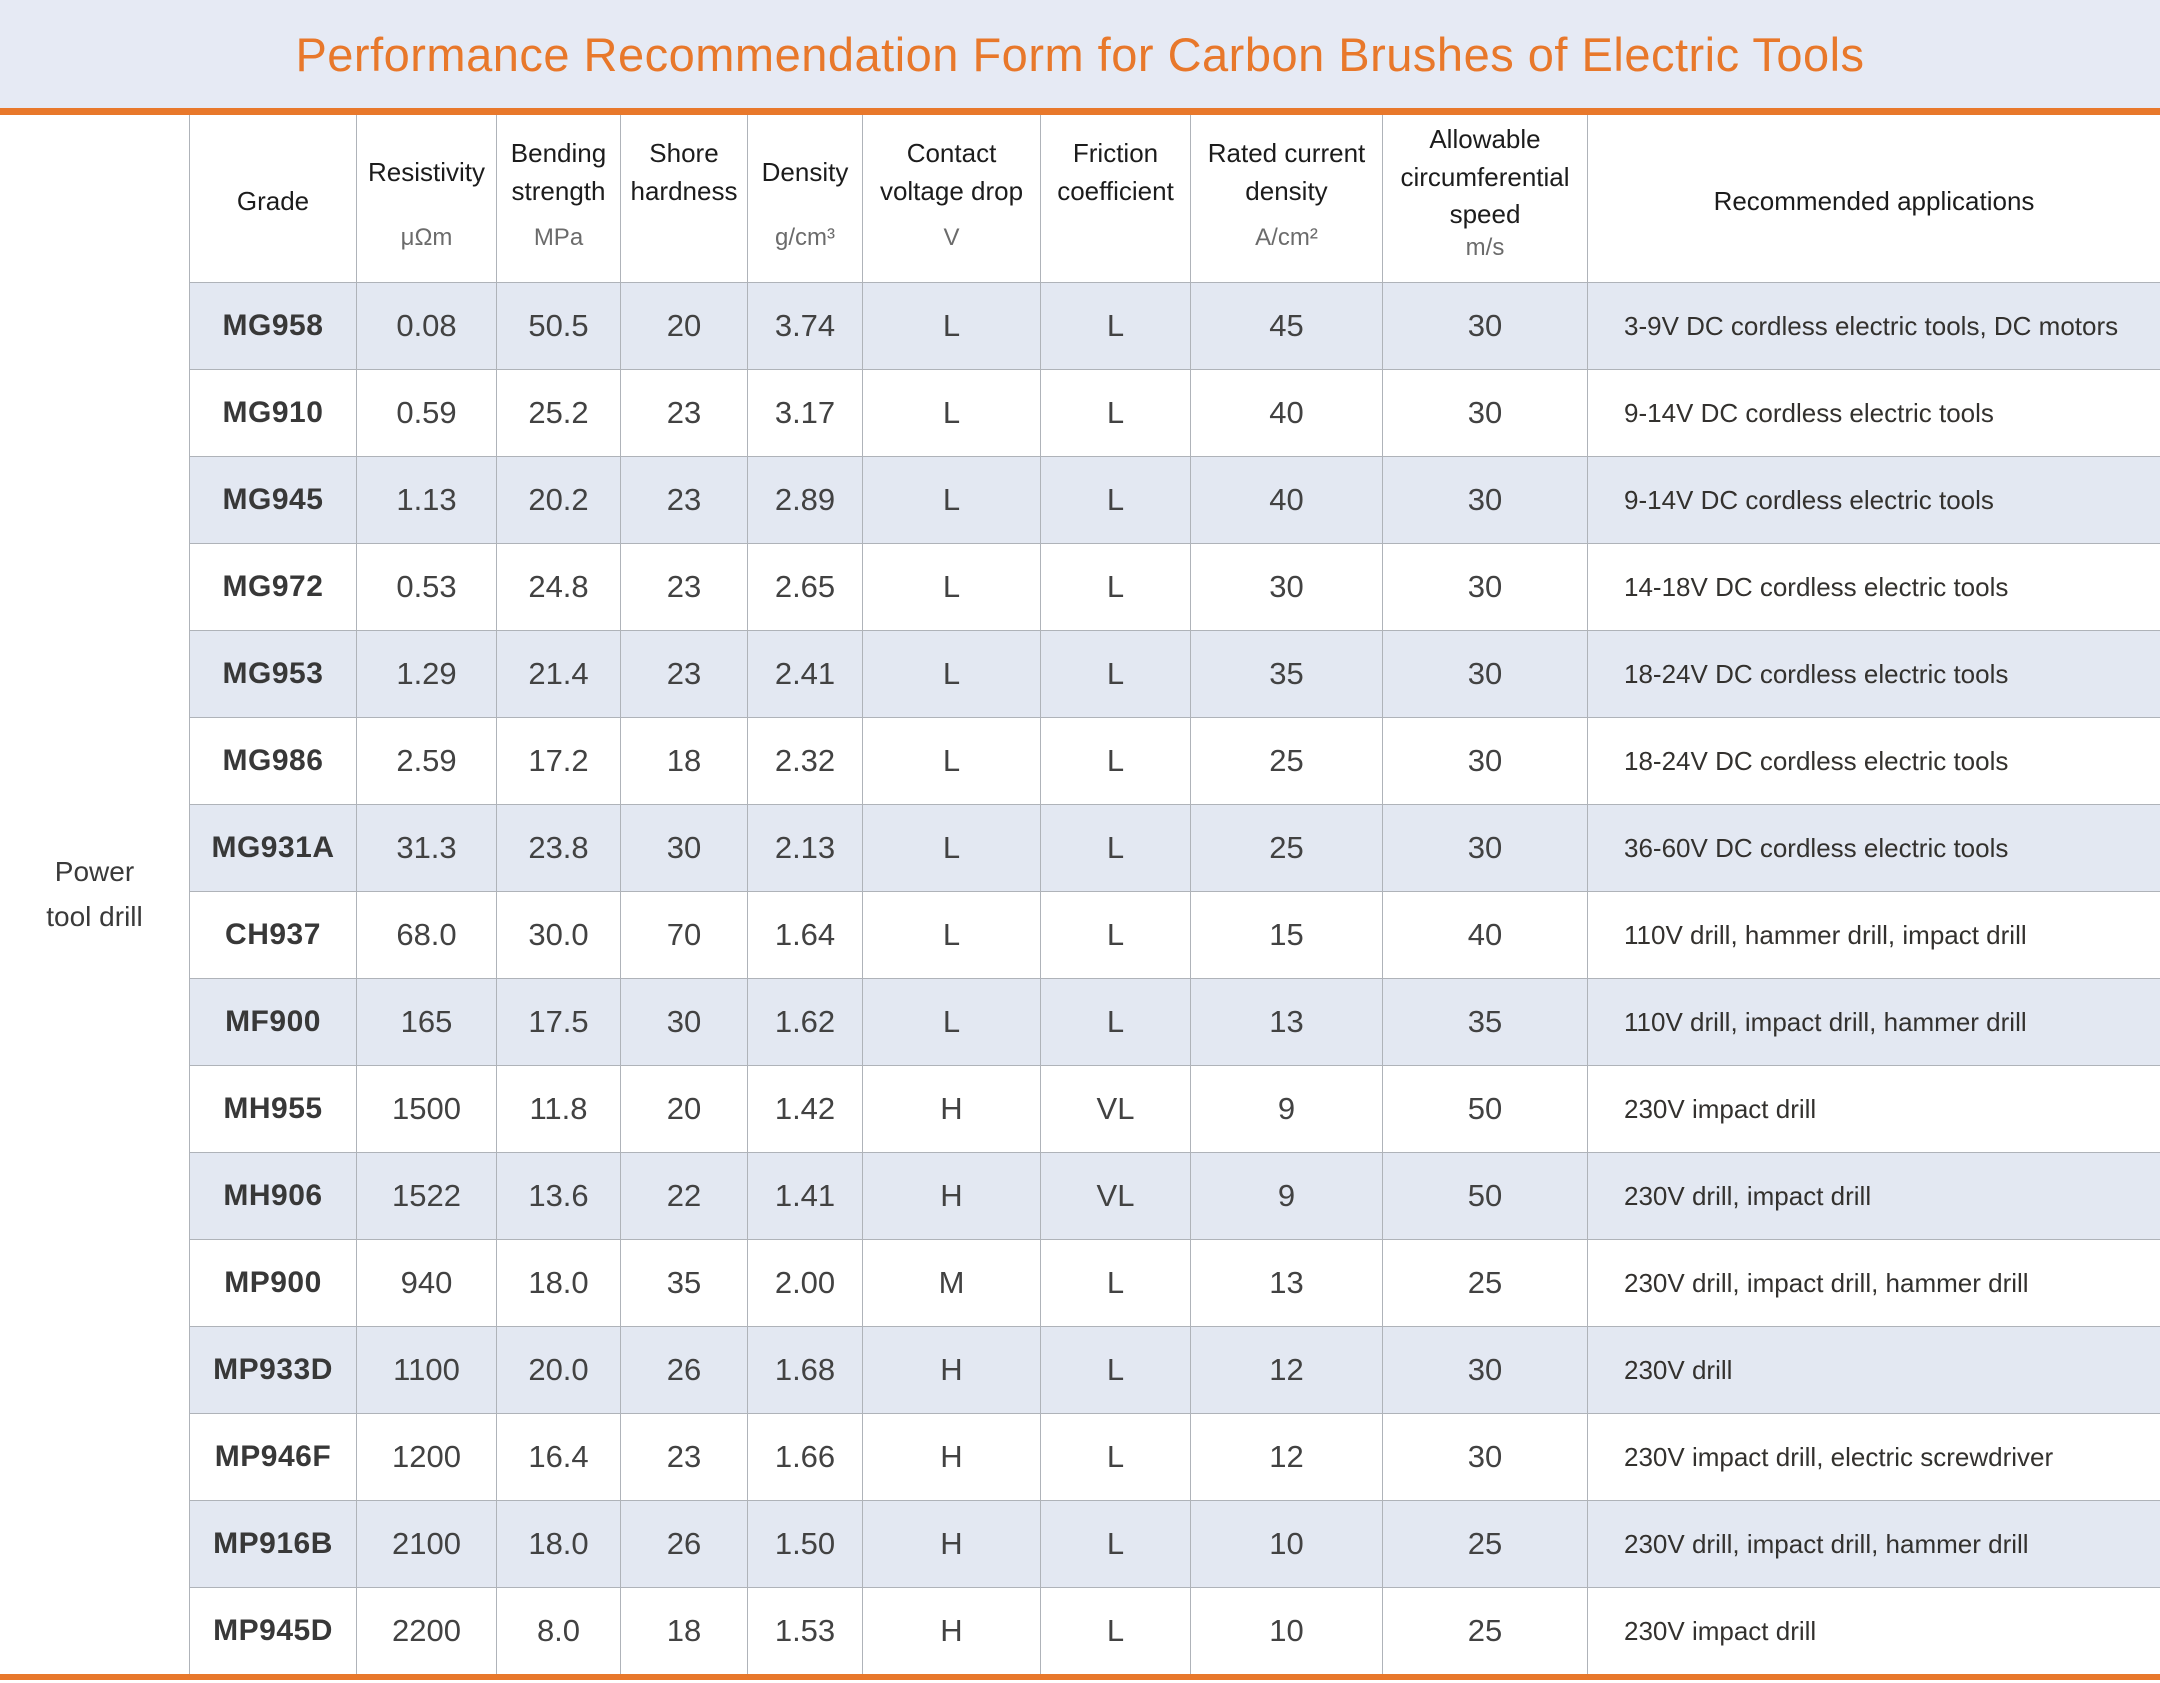  What do you see at coordinates (426, 847) in the screenshot?
I see `cell-resistivity: 31.3` at bounding box center [426, 847].